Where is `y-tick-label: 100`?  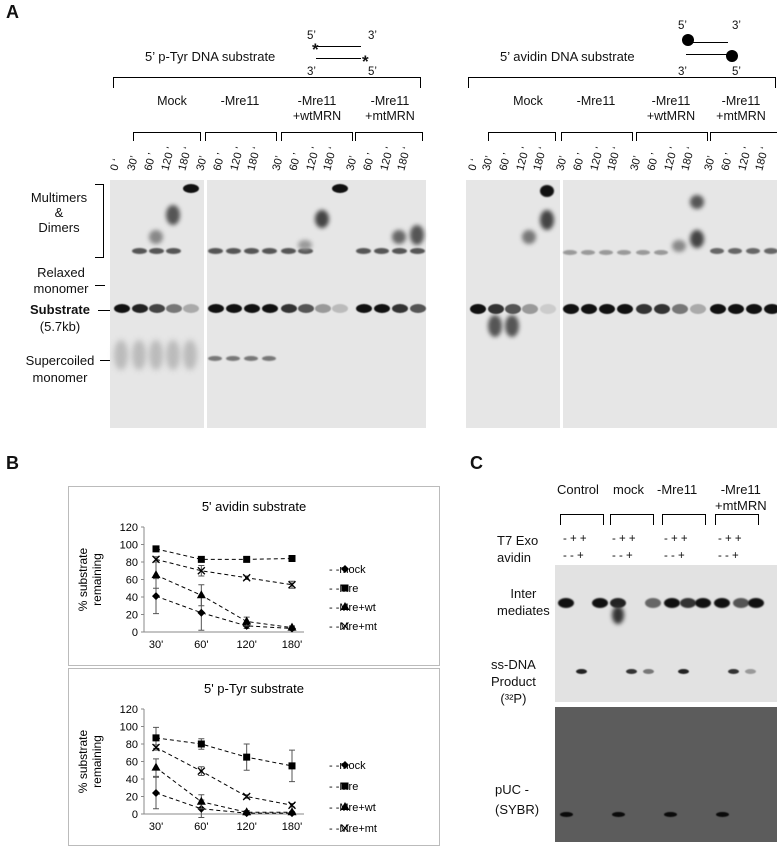 y-tick-label: 100 is located at coordinates (129, 546).